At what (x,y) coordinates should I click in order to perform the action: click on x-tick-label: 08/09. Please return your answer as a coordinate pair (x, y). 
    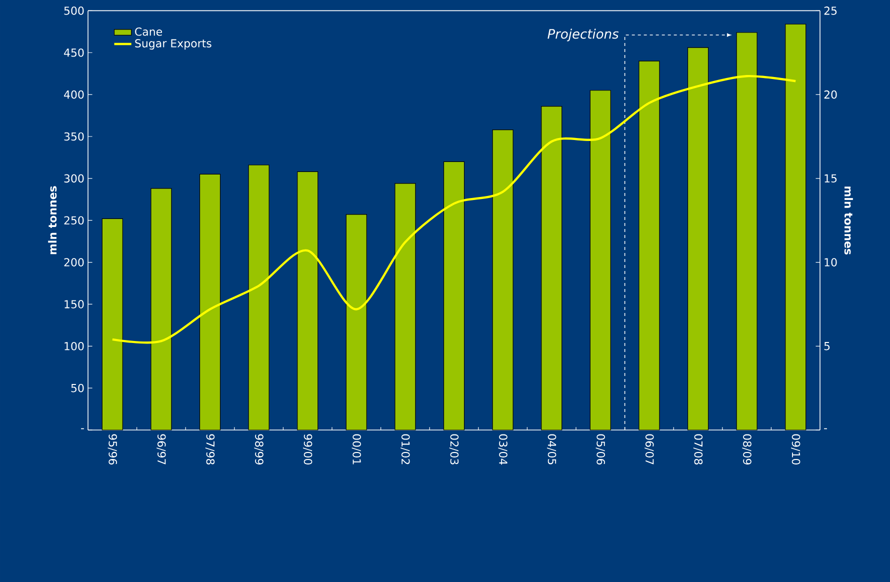
    Looking at the image, I should click on (747, 449).